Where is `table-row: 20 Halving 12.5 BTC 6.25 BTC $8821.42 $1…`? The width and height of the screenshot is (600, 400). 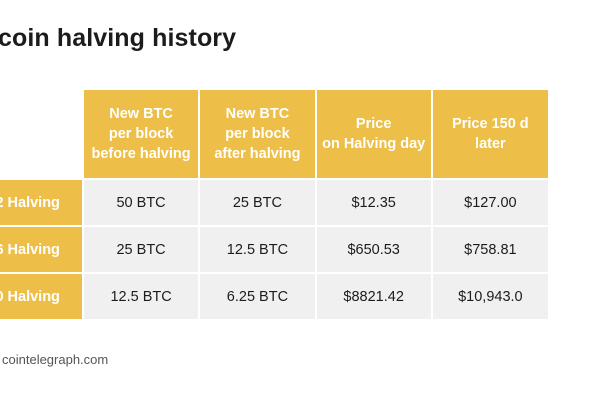
table-row: 20 Halving 12.5 BTC 6.25 BTC $8821.42 $1… is located at coordinates (274, 296).